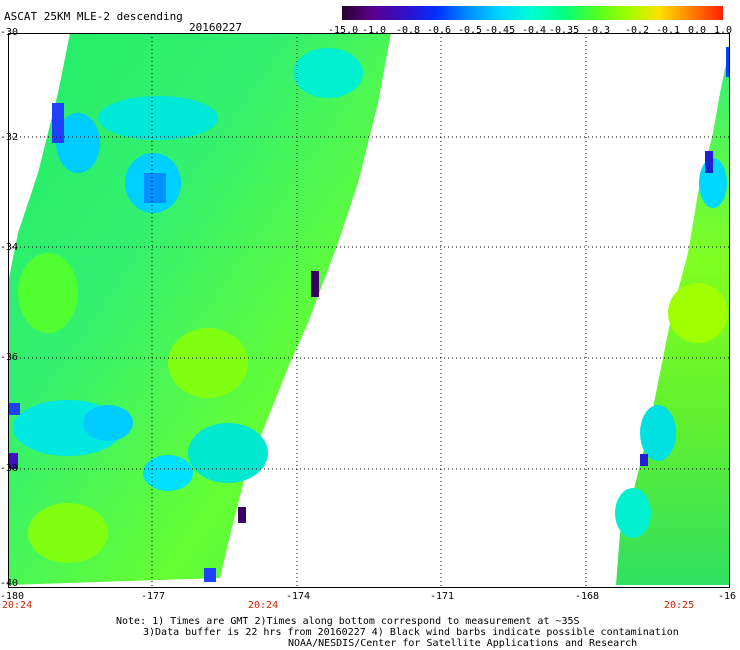 The width and height of the screenshot is (740, 650). Describe the element at coordinates (500, 30) in the screenshot. I see `colorbar-label: -0.45` at that location.